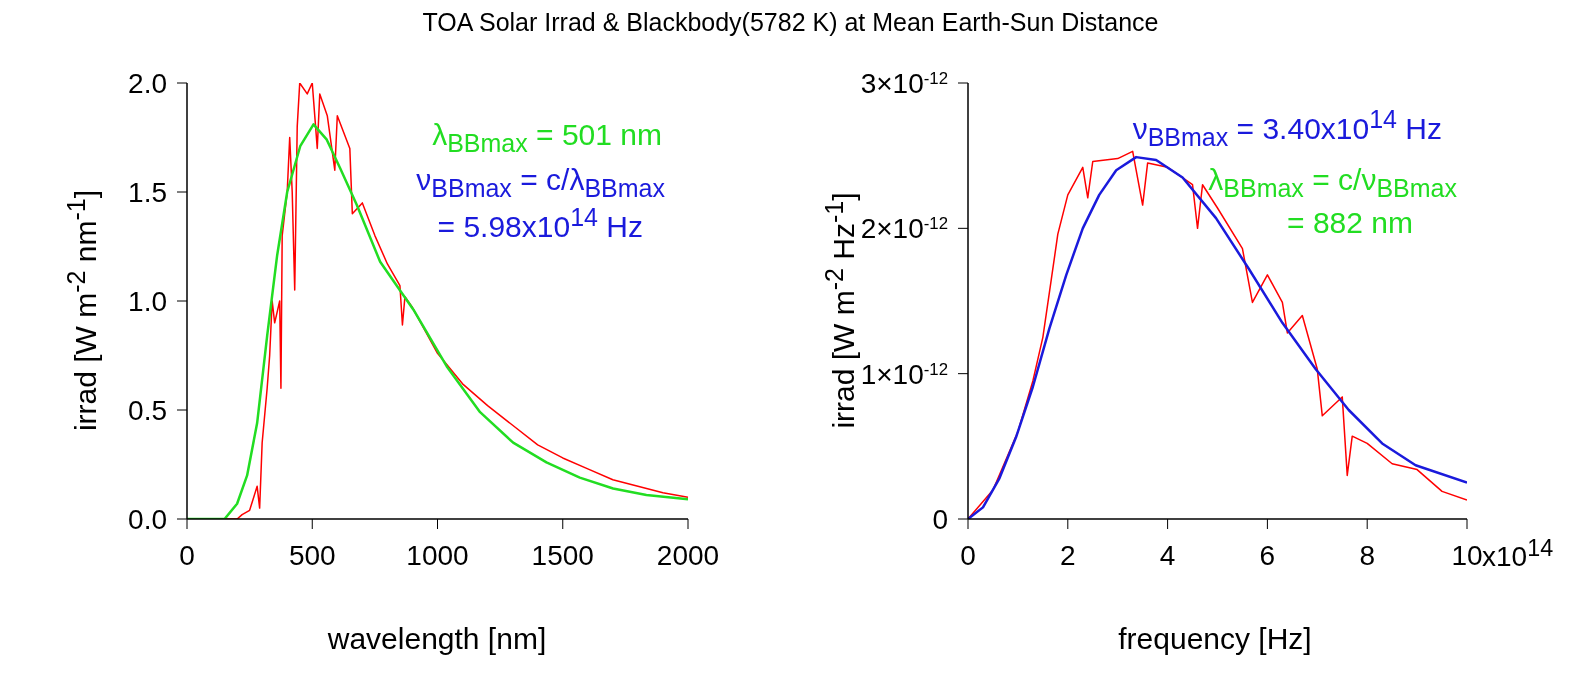 This screenshot has height=675, width=1581. What do you see at coordinates (1215, 639) in the screenshot?
I see `x-axis-title: frequency [Hz]` at bounding box center [1215, 639].